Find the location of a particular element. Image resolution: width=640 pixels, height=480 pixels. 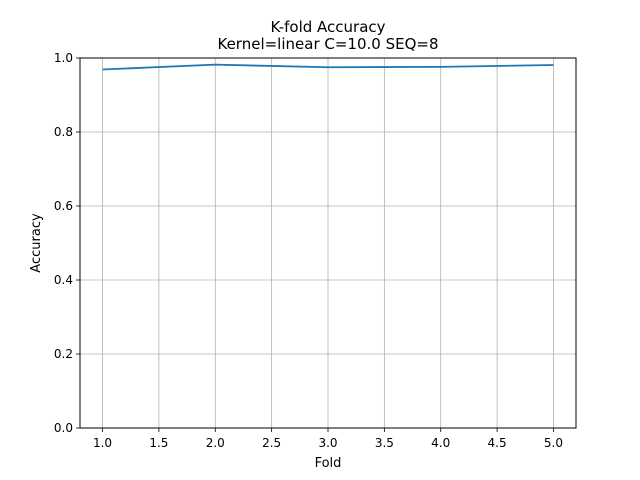

x-tick-label: 3.0 is located at coordinates (327, 443).